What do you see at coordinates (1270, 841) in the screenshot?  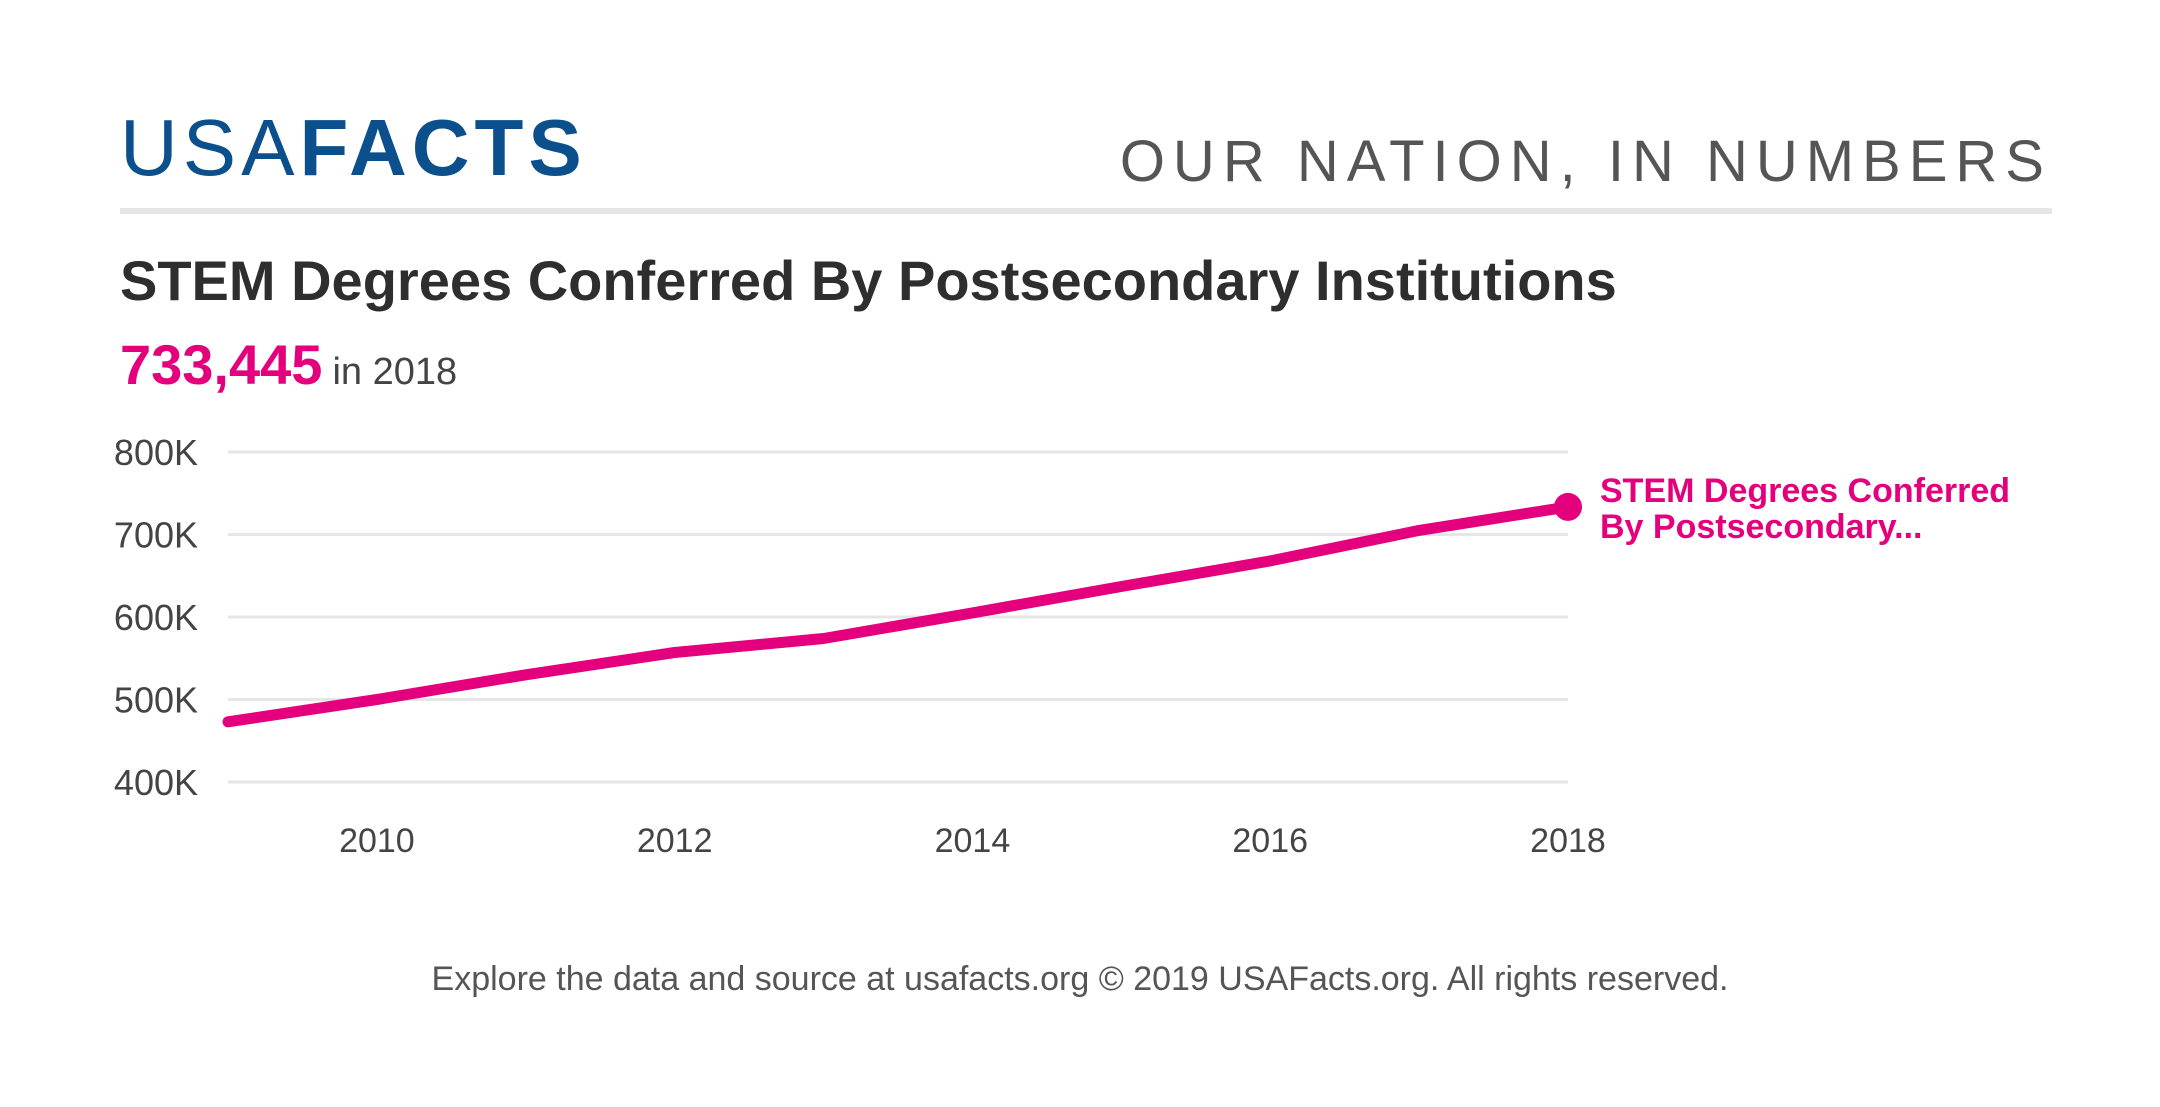 I see `x-tick-label: 2016` at bounding box center [1270, 841].